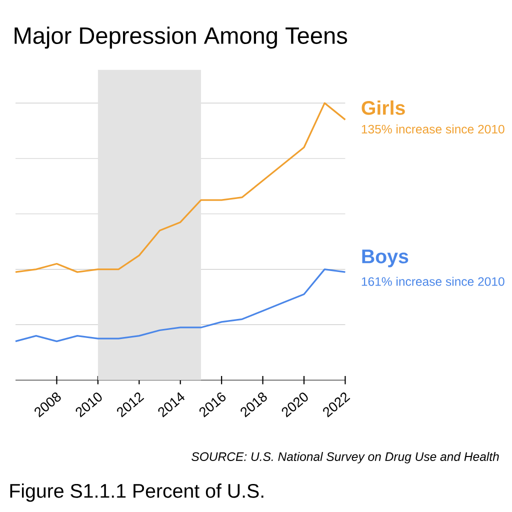 Image resolution: width=512 pixels, height=512 pixels. Describe the element at coordinates (385, 259) in the screenshot. I see `series-label: Boys` at that location.